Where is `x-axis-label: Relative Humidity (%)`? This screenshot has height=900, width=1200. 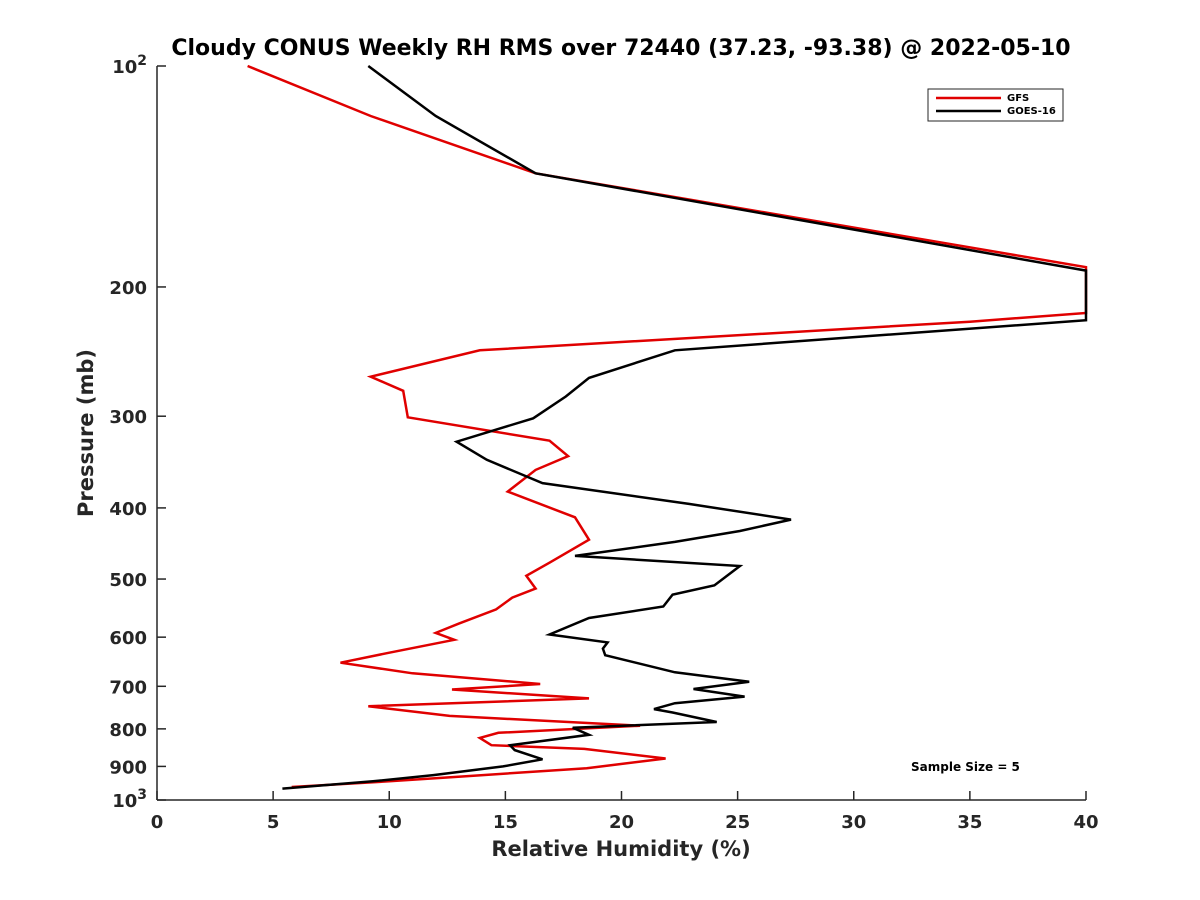
x-axis-label: Relative Humidity (%) is located at coordinates (620, 849).